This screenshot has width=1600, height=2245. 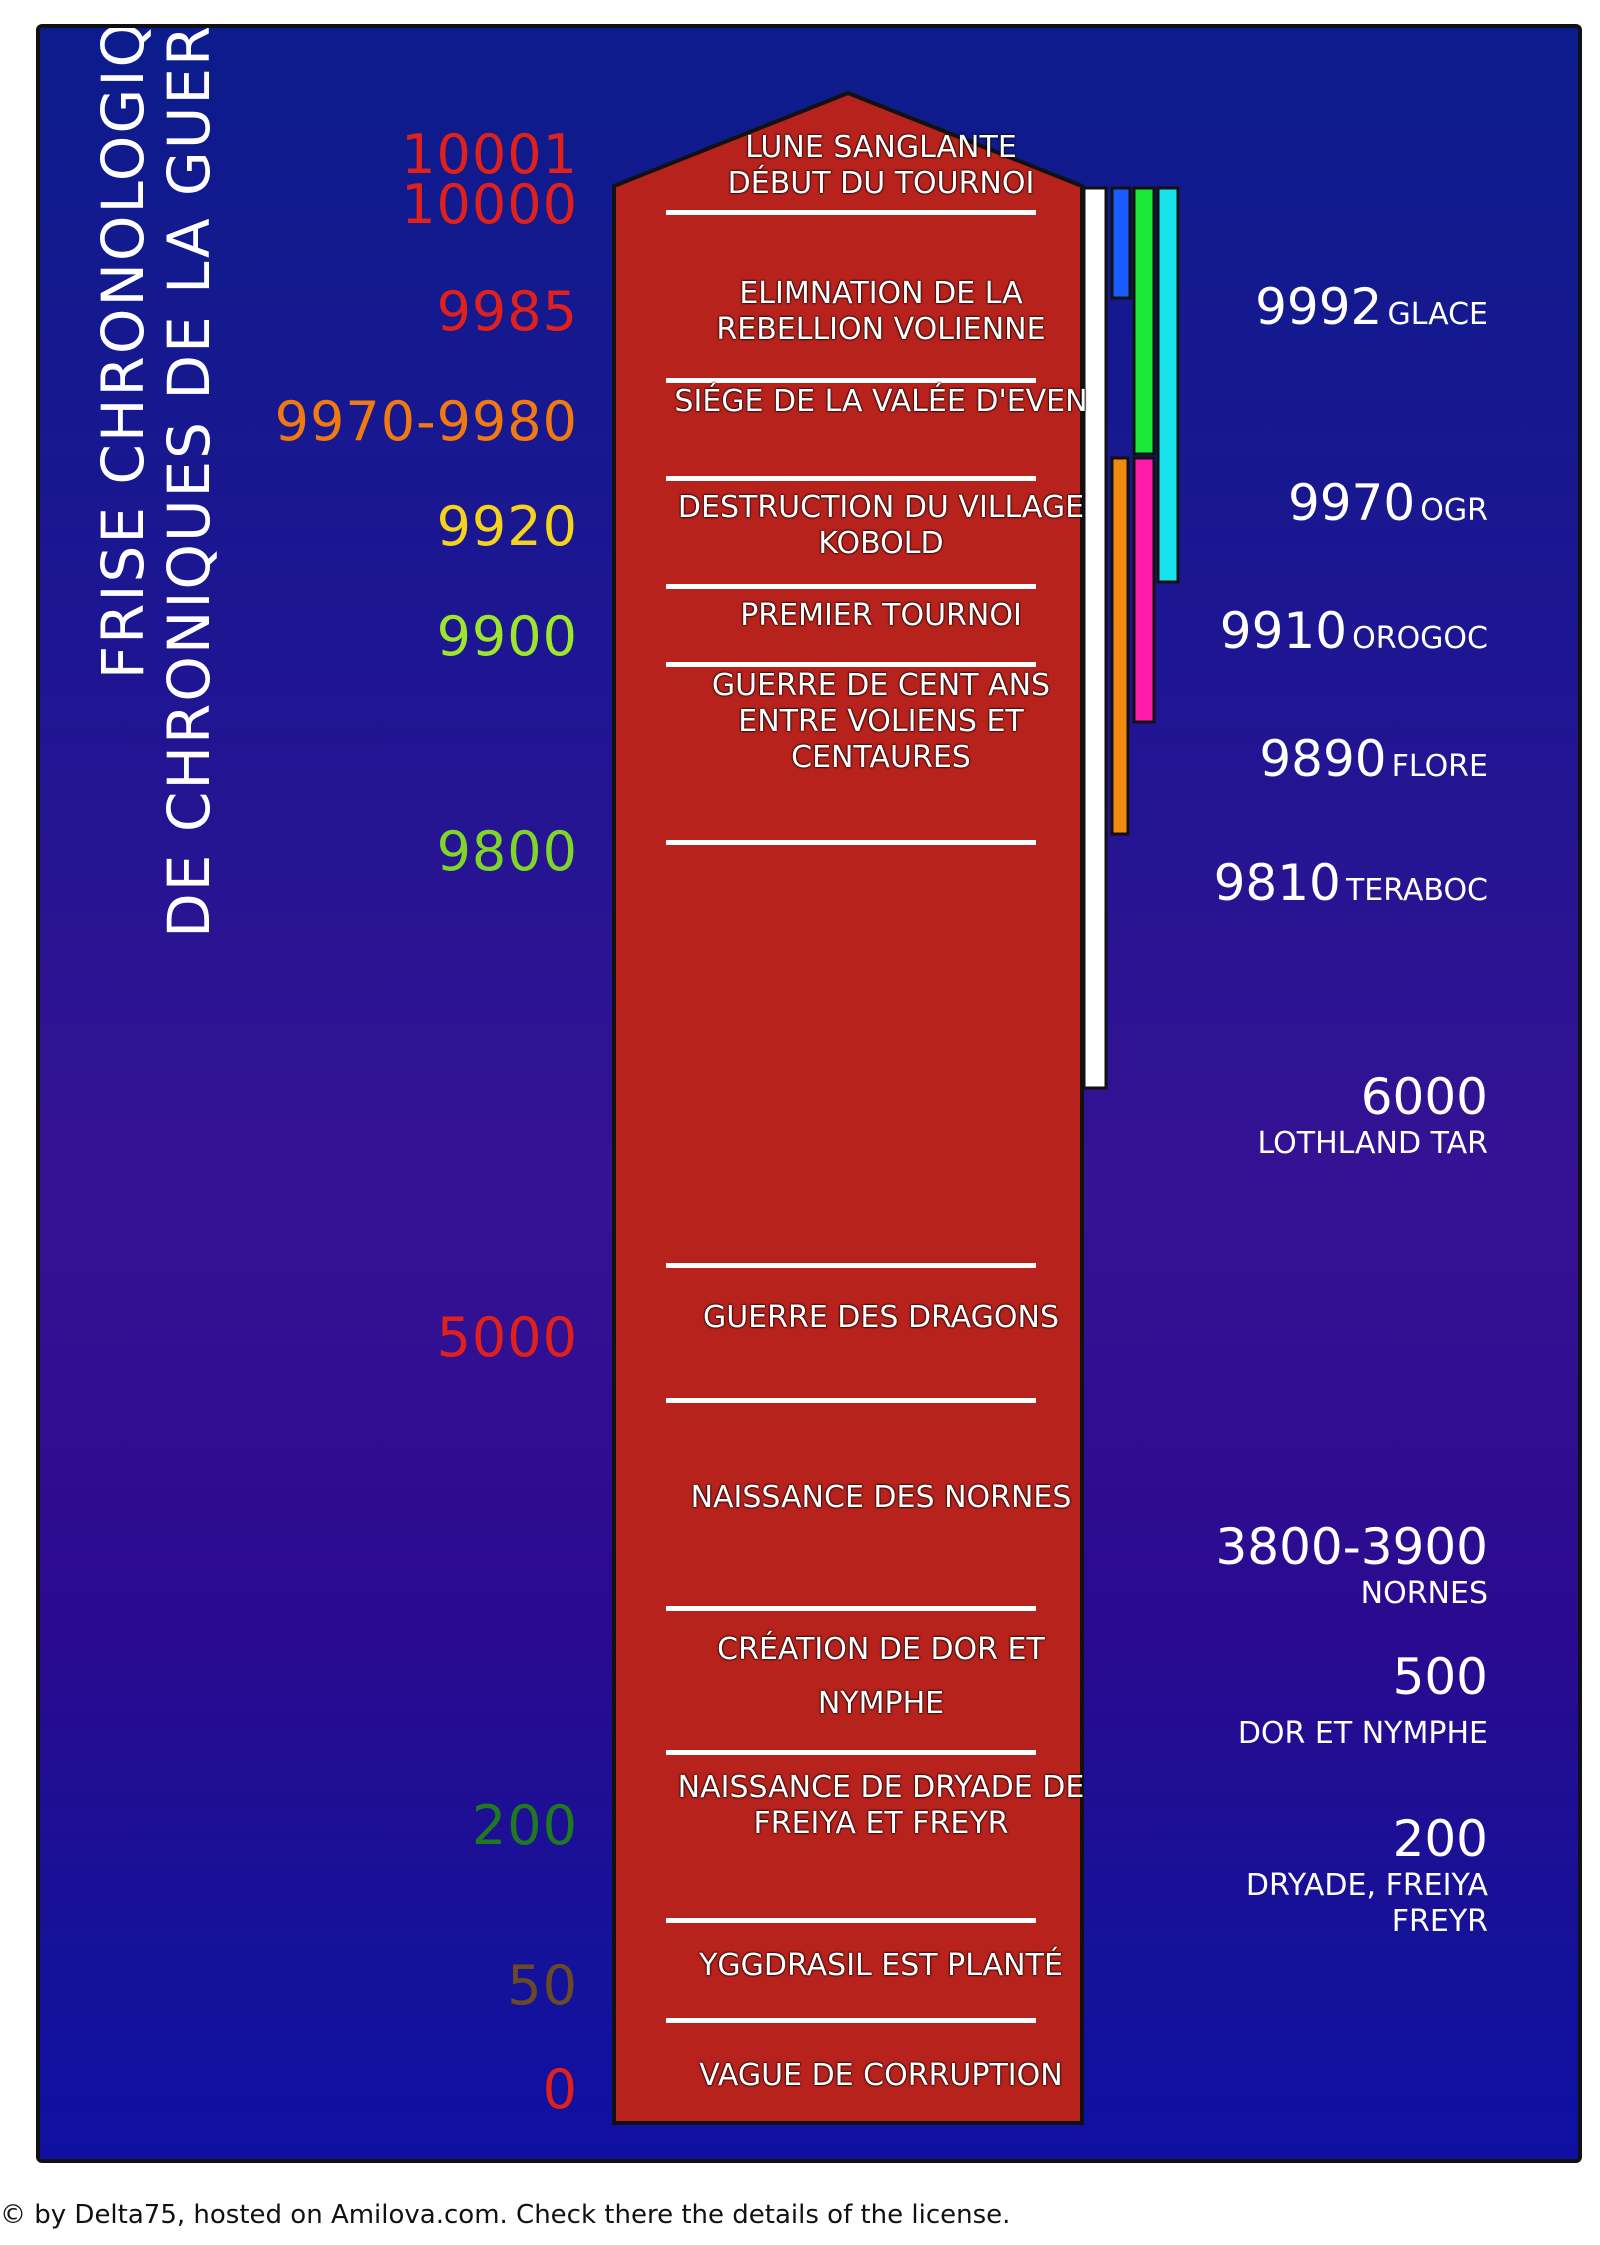 I want to click on race-entry: 500 DOR ET NYMPHE, so click(x=1363, y=1699).